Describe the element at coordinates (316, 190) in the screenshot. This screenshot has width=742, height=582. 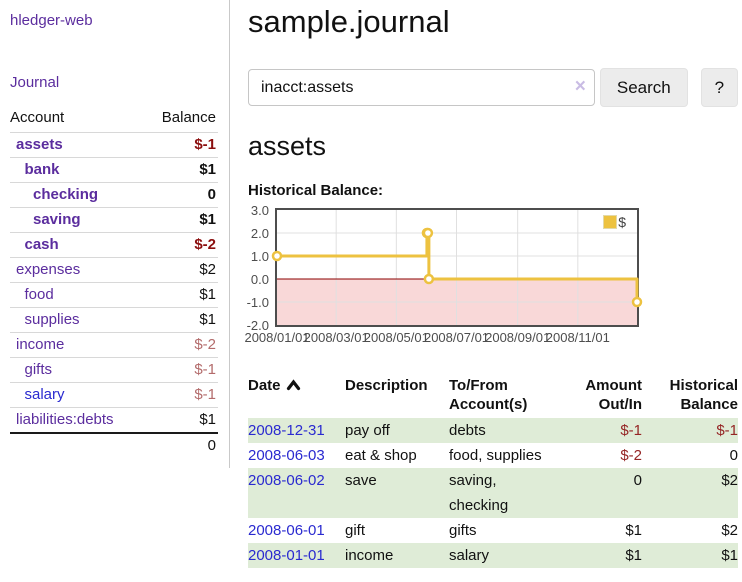
I see `chart-title: Historical Balance:` at that location.